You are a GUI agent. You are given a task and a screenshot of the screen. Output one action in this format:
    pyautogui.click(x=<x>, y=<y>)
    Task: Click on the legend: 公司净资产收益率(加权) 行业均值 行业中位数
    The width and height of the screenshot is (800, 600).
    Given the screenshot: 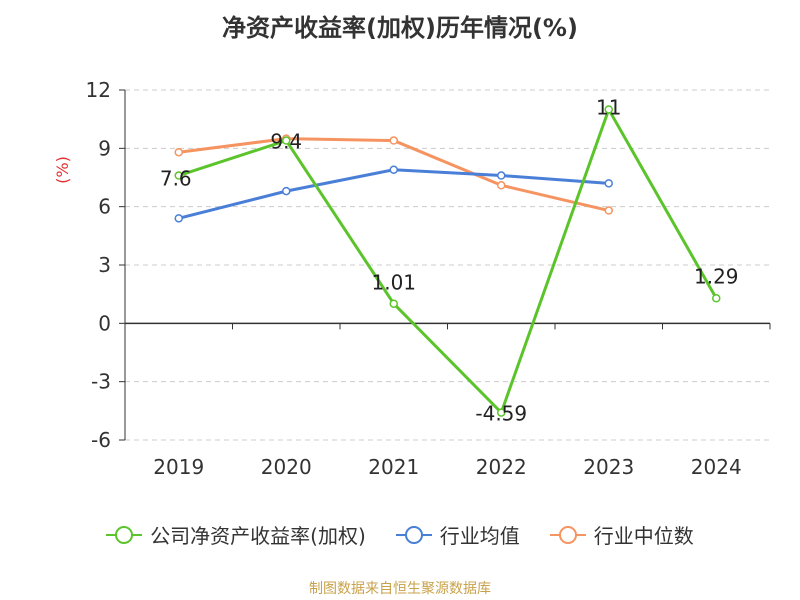 What is the action you would take?
    pyautogui.click(x=400, y=534)
    